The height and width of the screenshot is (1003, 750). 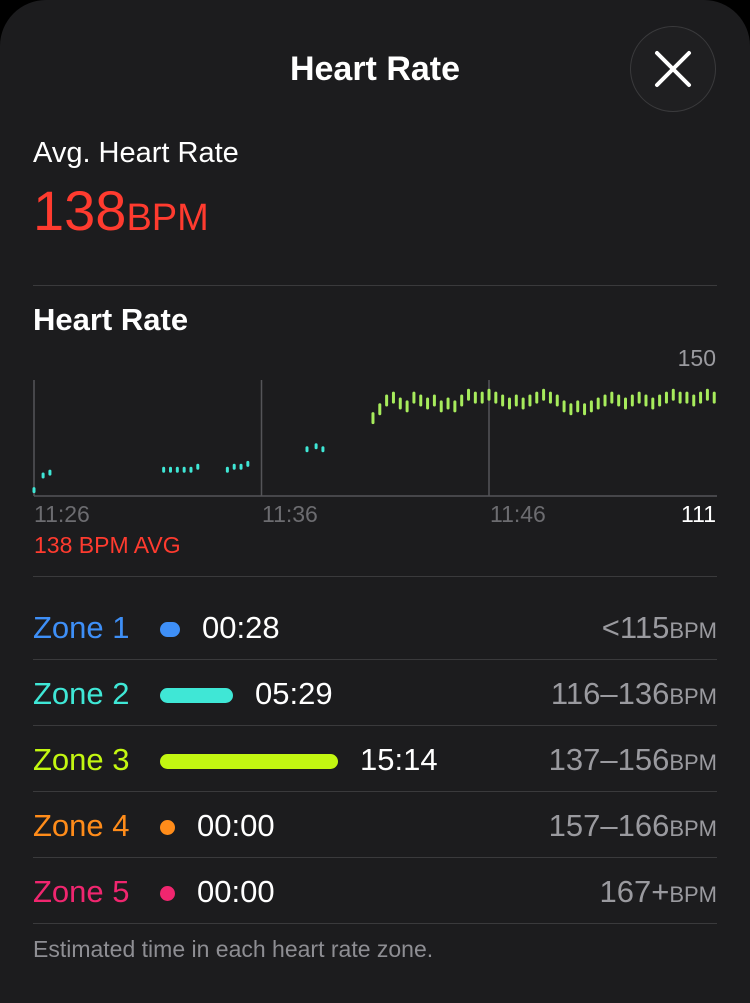 I want to click on zone-time: 15:14, so click(x=399, y=759).